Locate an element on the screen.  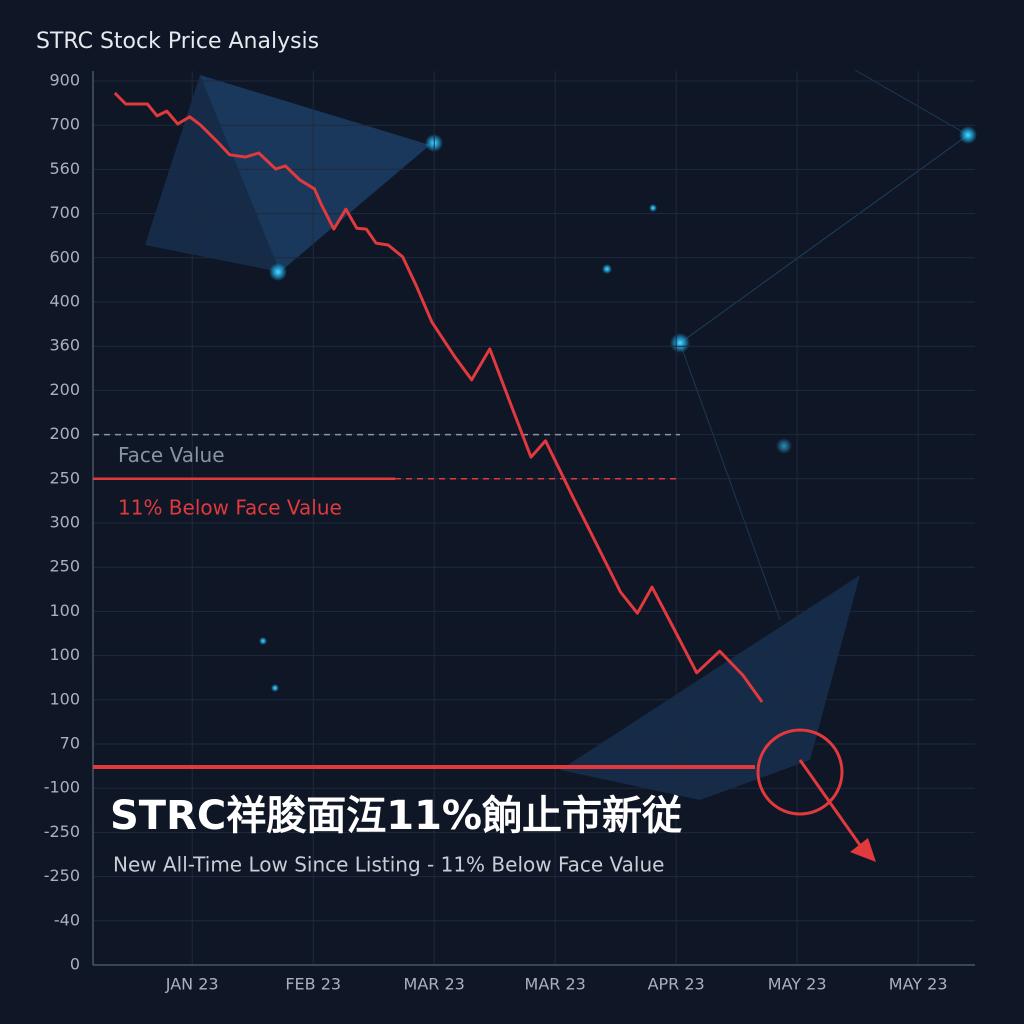
y-tick-label: -40 is located at coordinates (67, 919).